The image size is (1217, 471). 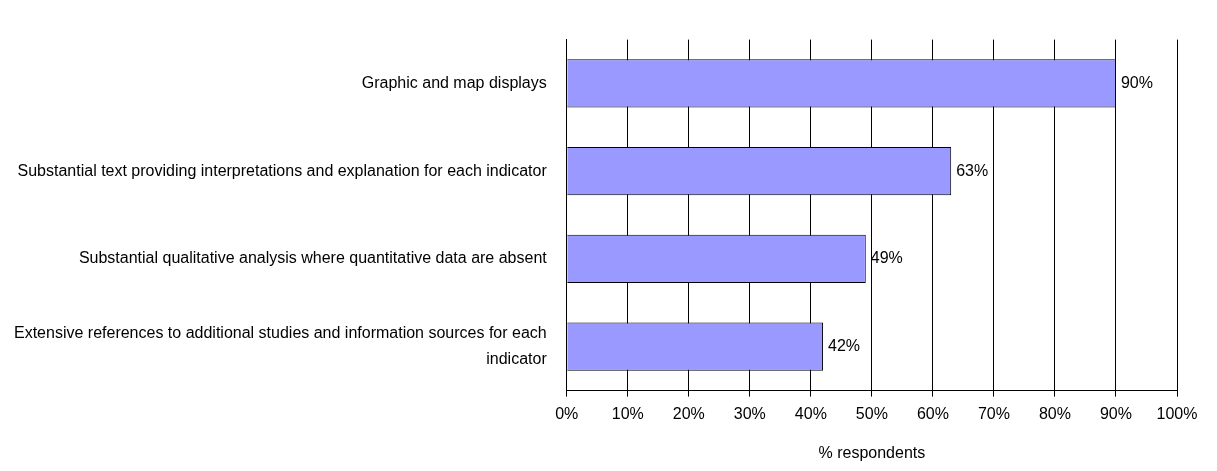 What do you see at coordinates (1177, 413) in the screenshot?
I see `x-tick-label: 100%` at bounding box center [1177, 413].